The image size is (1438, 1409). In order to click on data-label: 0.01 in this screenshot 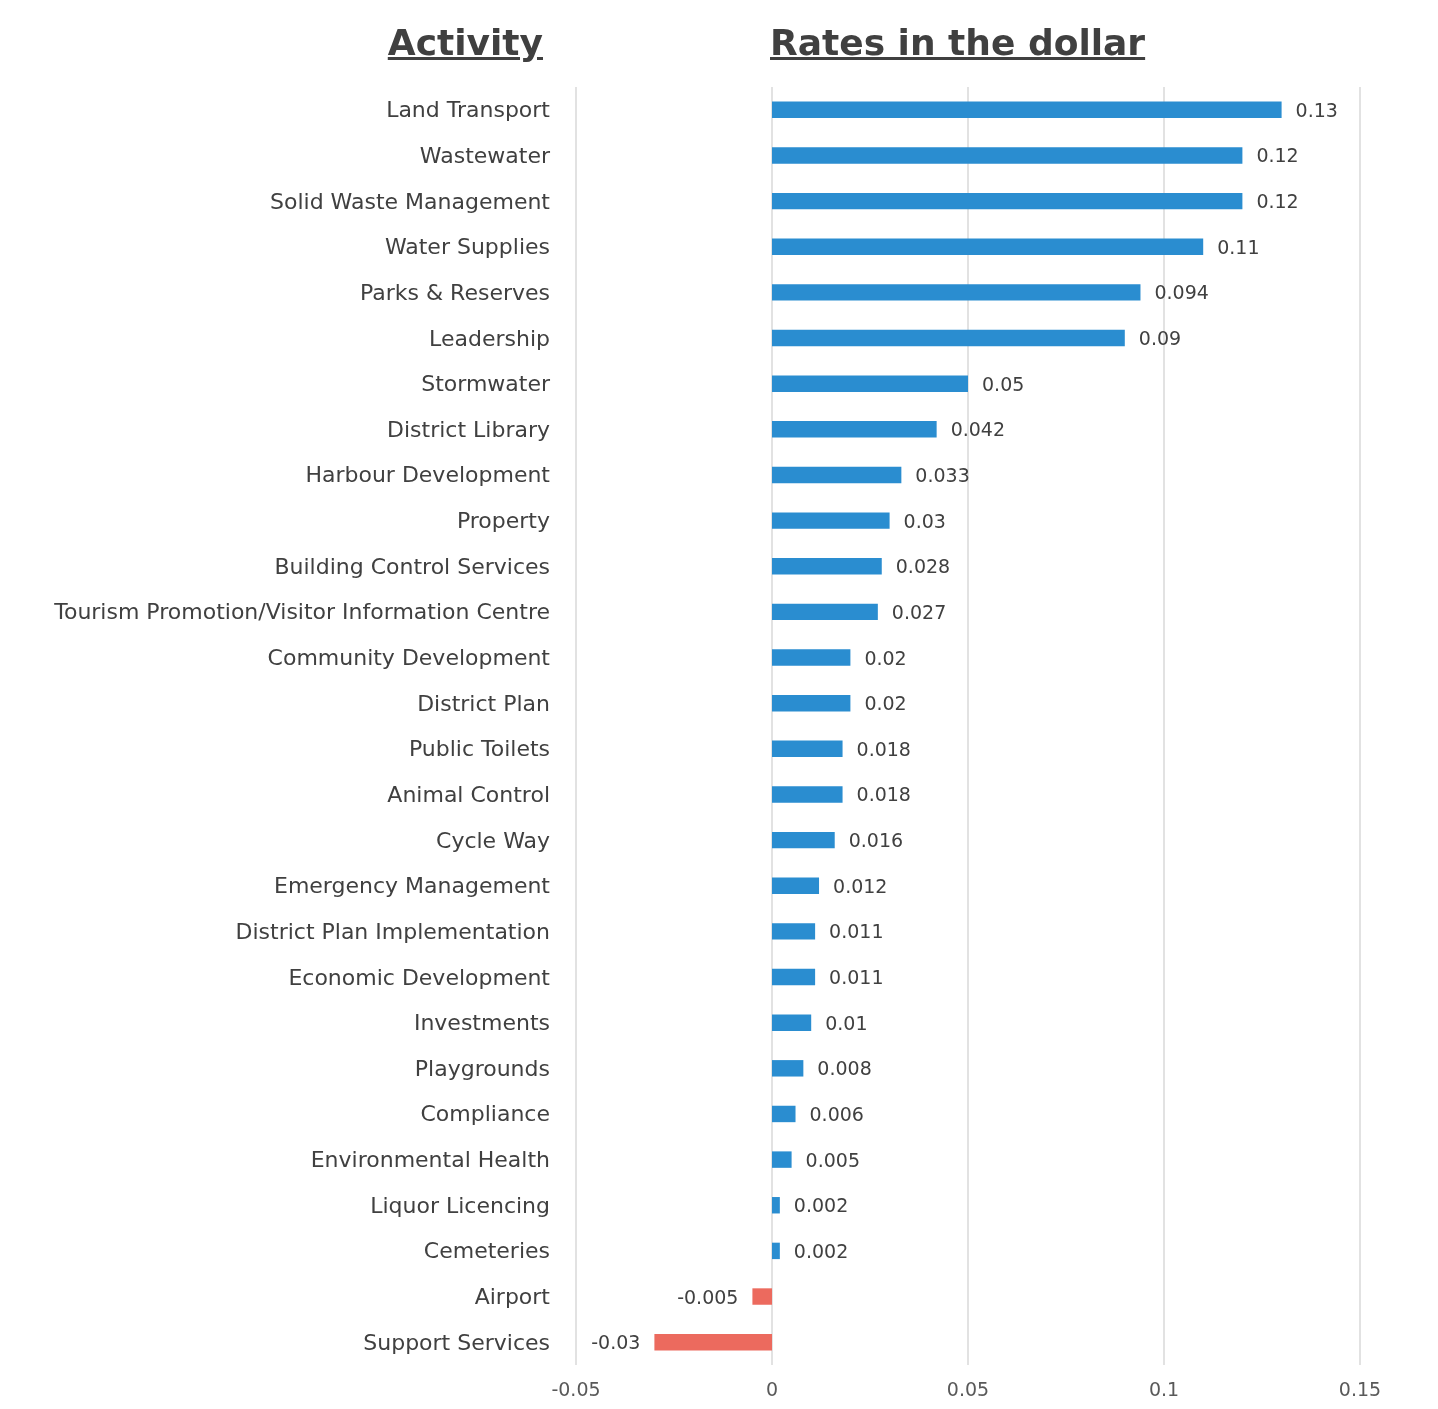, I will do `click(846, 1022)`.